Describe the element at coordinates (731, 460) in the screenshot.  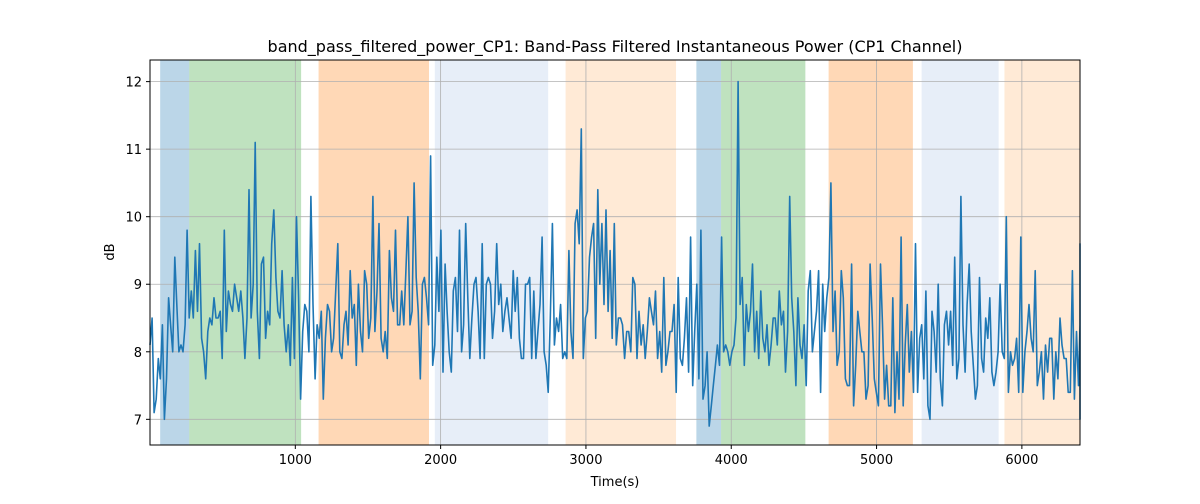
I see `x-tick-label-3: 4000` at that location.